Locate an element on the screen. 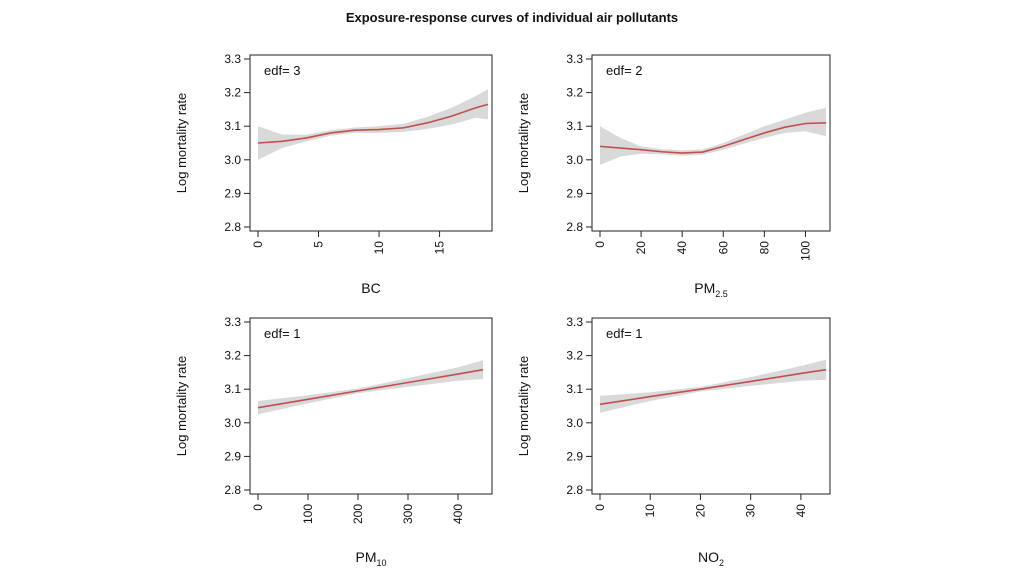  x-tick-label: 5 is located at coordinates (319, 244).